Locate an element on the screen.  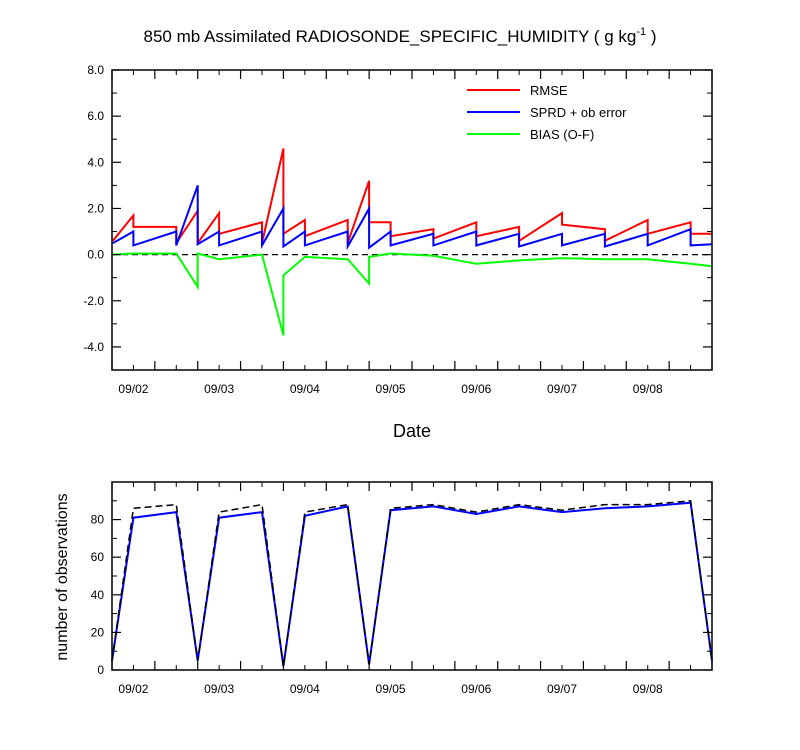
chart-title-suffix: ) is located at coordinates (651, 36).